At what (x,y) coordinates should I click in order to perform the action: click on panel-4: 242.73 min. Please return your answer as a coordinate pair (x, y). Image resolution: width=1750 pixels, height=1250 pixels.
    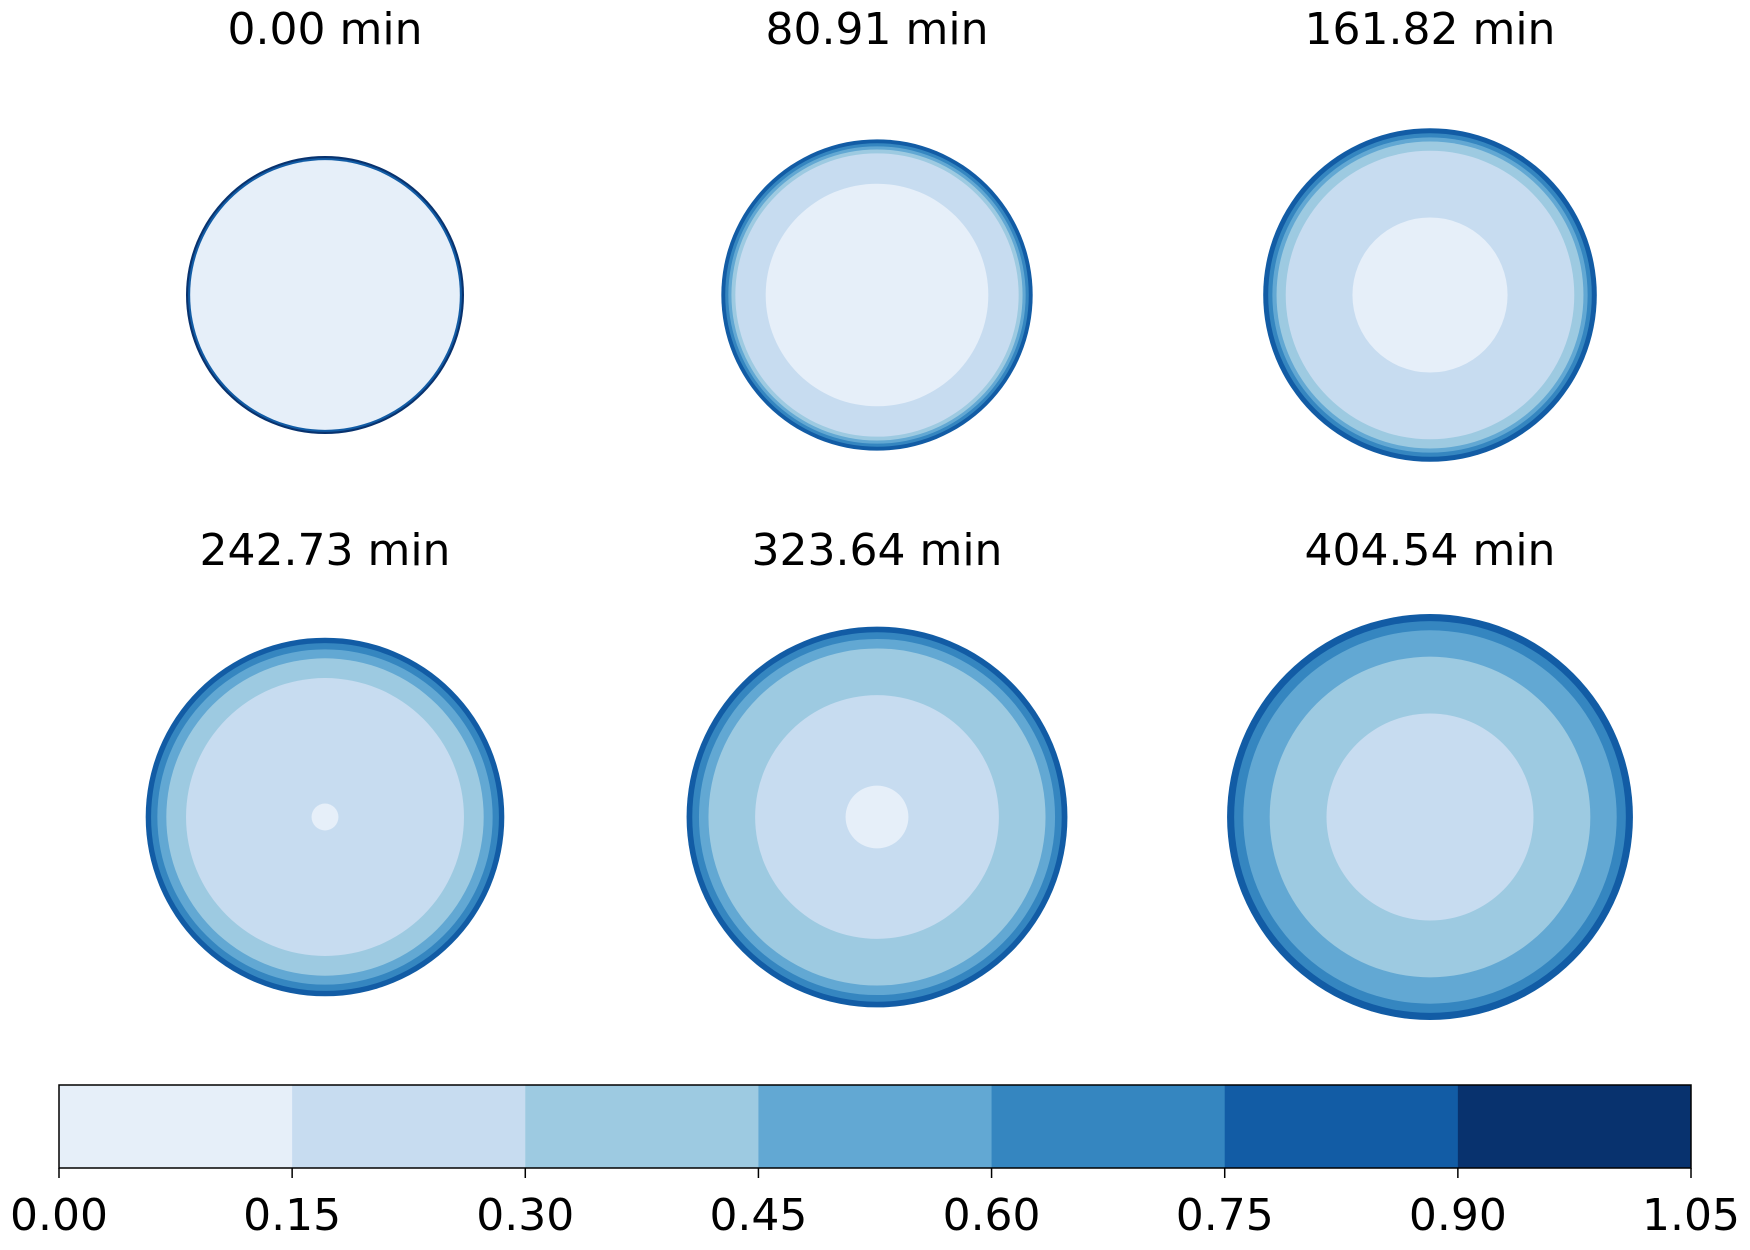
    Looking at the image, I should click on (325, 761).